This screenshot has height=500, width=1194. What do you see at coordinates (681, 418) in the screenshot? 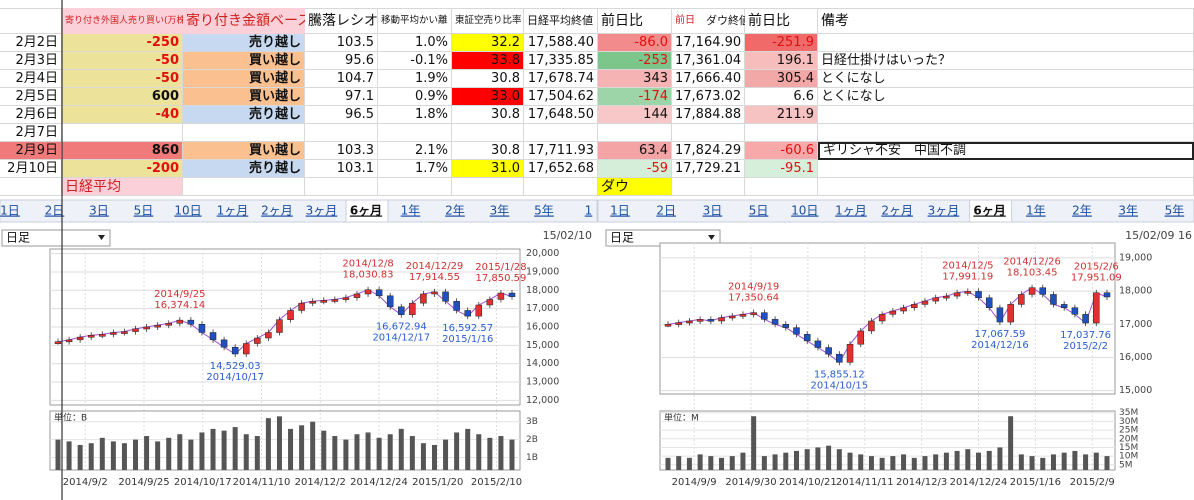
I see `volume-unit: 単位：M` at bounding box center [681, 418].